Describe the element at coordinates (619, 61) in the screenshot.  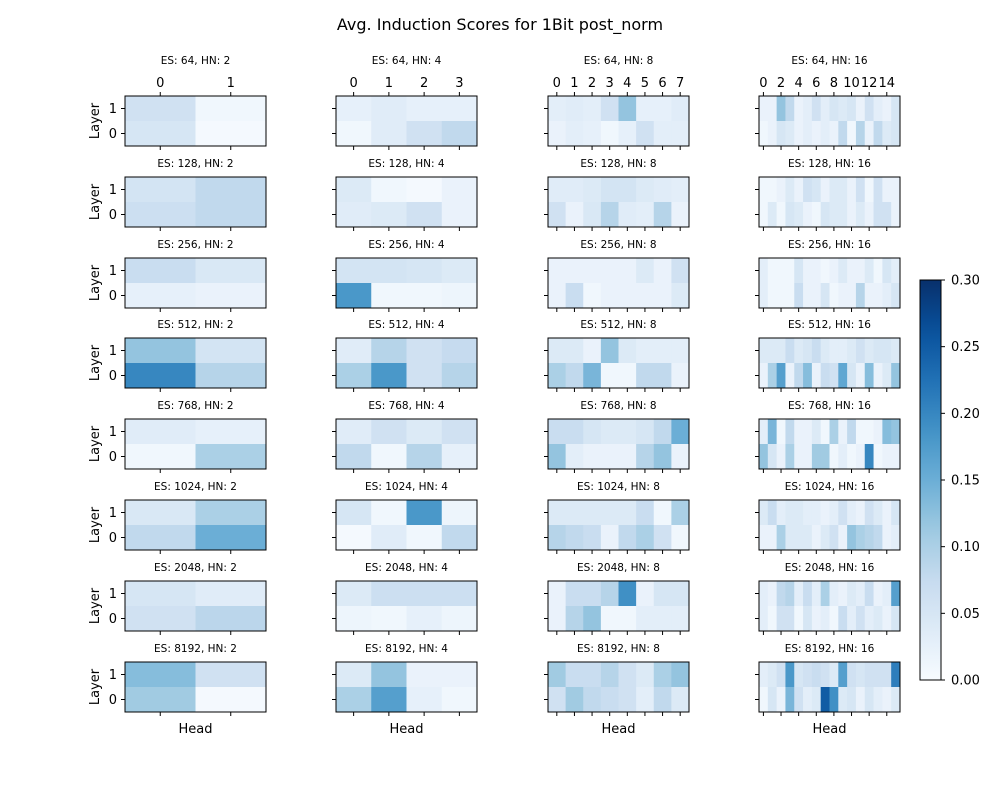
I see `panel-title: ES: 64, HN: 8` at that location.